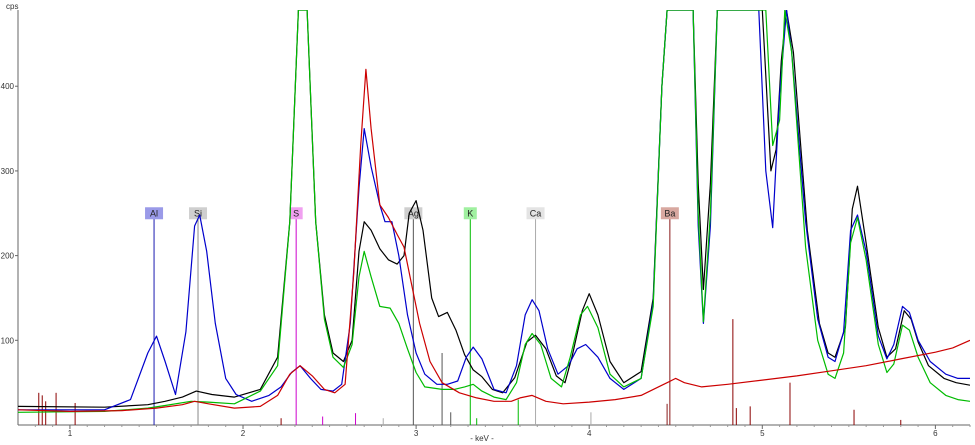 Image resolution: width=975 pixels, height=445 pixels. Describe the element at coordinates (243, 433) in the screenshot. I see `x-tick-label: 2` at that location.